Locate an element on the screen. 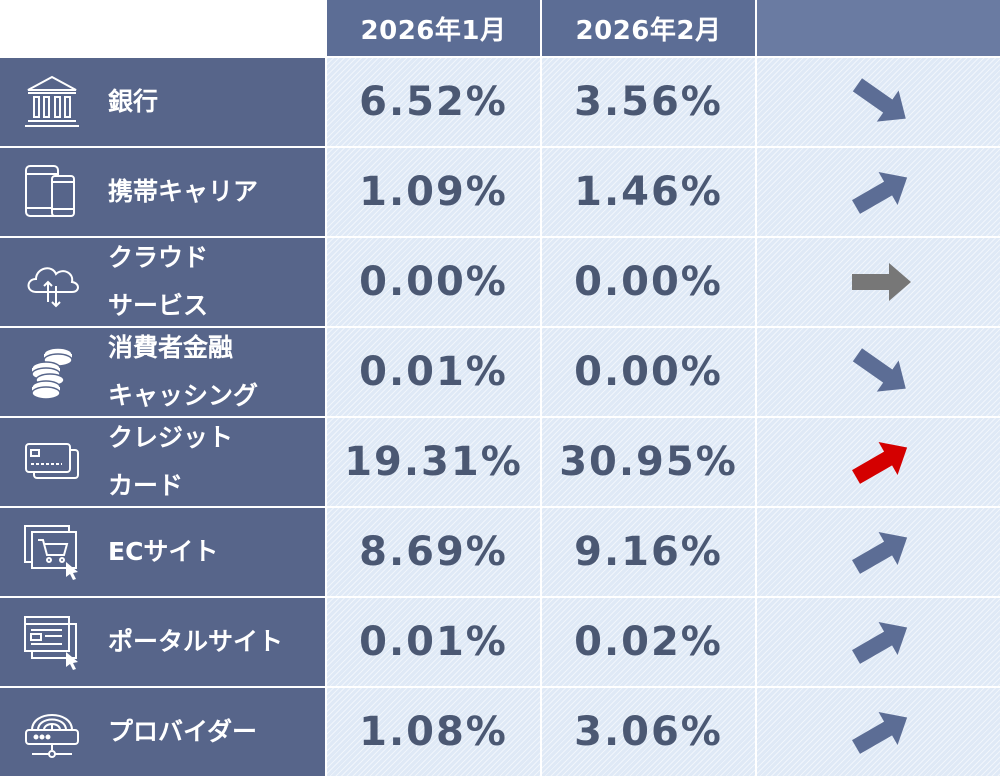 This screenshot has width=1000, height=776. value-jan: 1.08% is located at coordinates (433, 731).